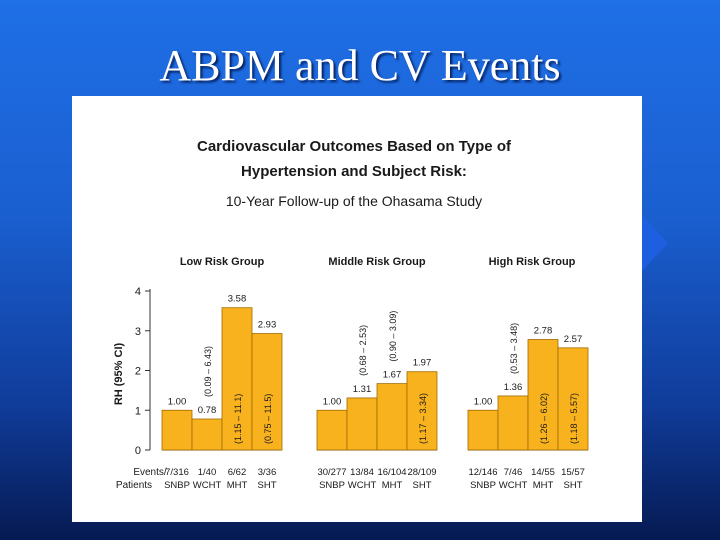 The width and height of the screenshot is (720, 540). What do you see at coordinates (362, 472) in the screenshot?
I see `events-count-label: 13/84` at bounding box center [362, 472].